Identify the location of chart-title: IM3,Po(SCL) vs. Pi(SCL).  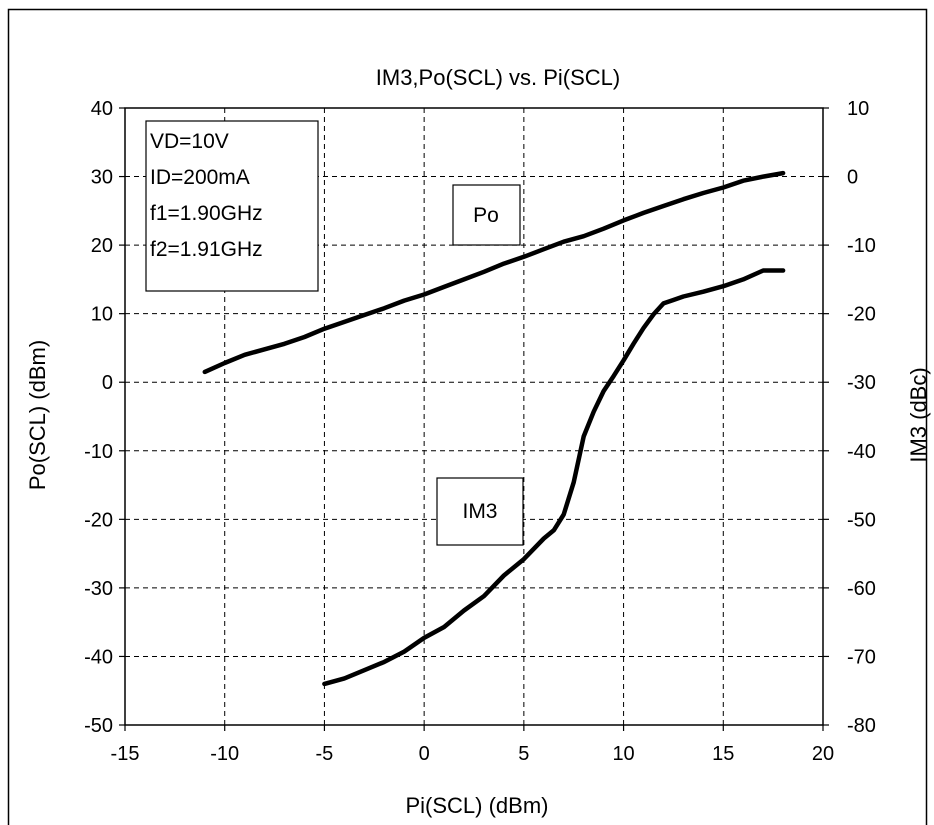
(498, 77).